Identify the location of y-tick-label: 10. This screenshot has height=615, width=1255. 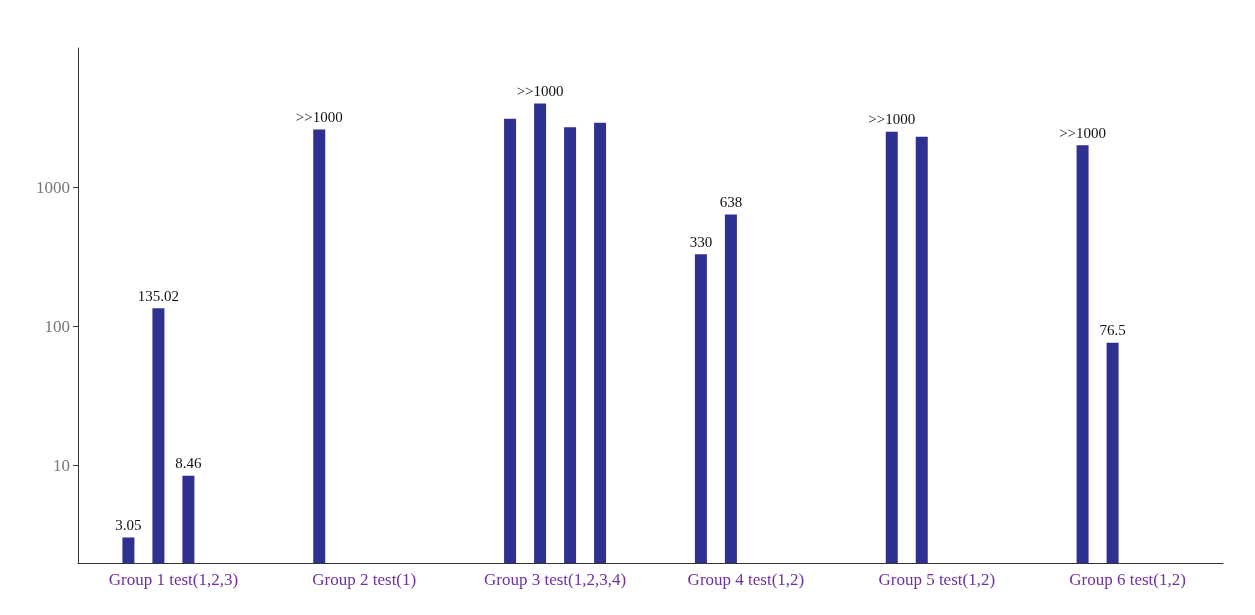
(61, 466).